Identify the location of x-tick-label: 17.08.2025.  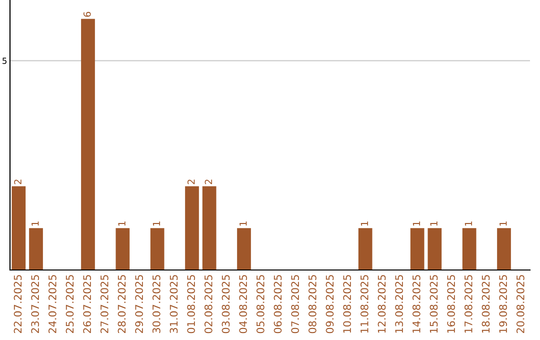
(468, 304).